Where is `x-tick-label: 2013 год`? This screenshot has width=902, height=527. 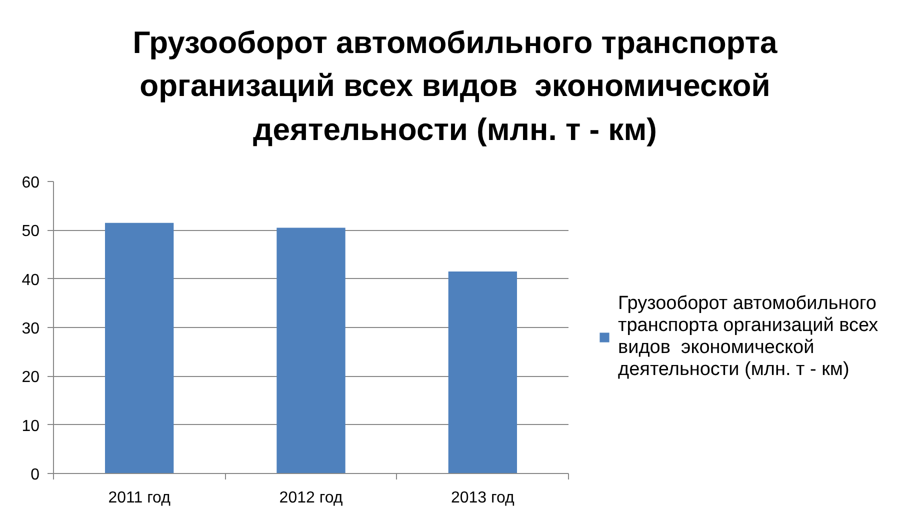
x-tick-label: 2013 год is located at coordinates (483, 498).